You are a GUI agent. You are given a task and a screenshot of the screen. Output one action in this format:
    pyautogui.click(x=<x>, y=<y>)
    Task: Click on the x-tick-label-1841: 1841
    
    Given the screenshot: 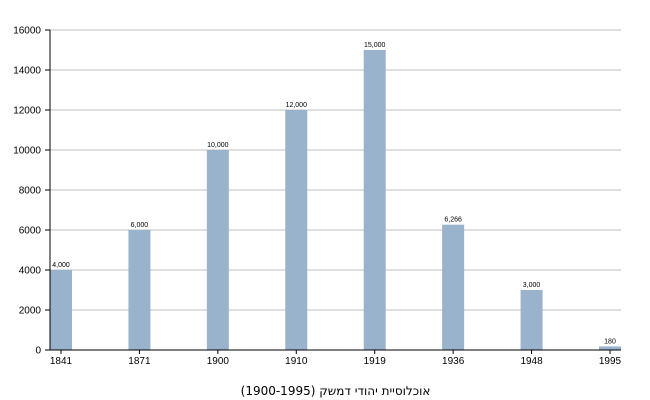 What is the action you would take?
    pyautogui.click(x=61, y=361)
    